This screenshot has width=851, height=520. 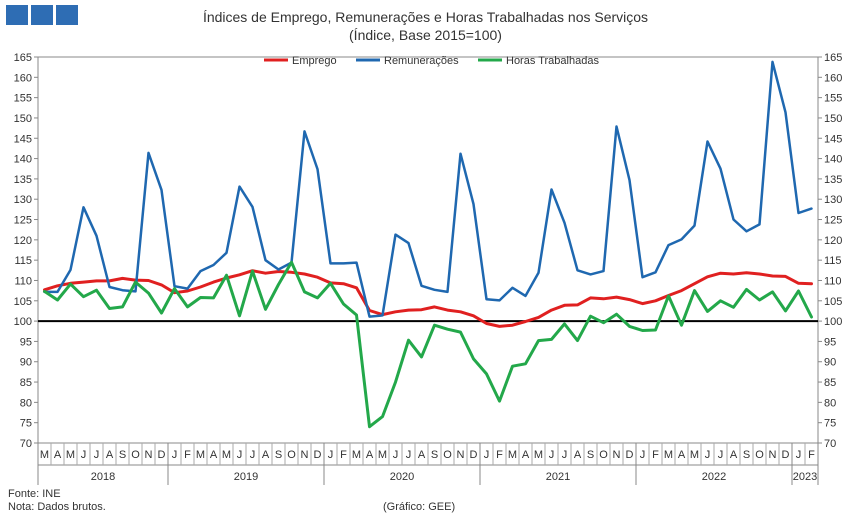 What do you see at coordinates (833, 221) in the screenshot?
I see `y-tick-label-right: 125` at bounding box center [833, 221].